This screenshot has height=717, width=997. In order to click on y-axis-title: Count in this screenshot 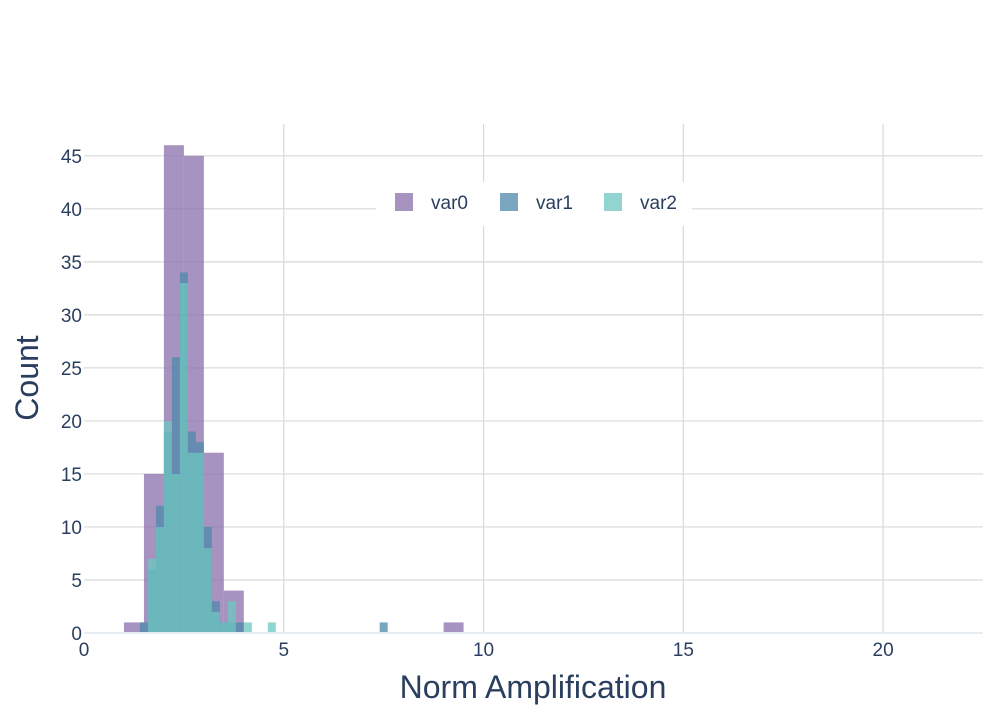, I will do `click(27, 378)`.